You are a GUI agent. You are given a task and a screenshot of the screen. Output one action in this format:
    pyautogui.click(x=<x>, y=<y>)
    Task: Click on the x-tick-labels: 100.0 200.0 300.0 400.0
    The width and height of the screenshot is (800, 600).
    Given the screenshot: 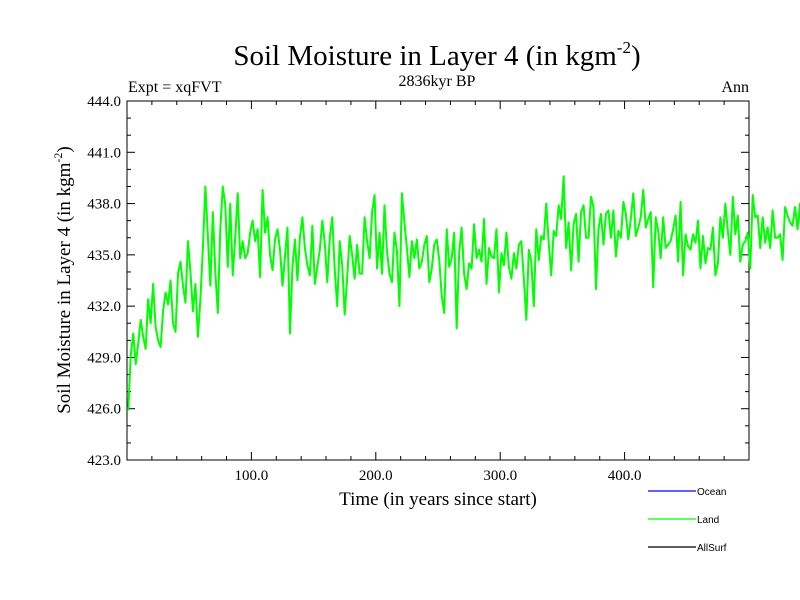 What is the action you would take?
    pyautogui.click(x=438, y=476)
    